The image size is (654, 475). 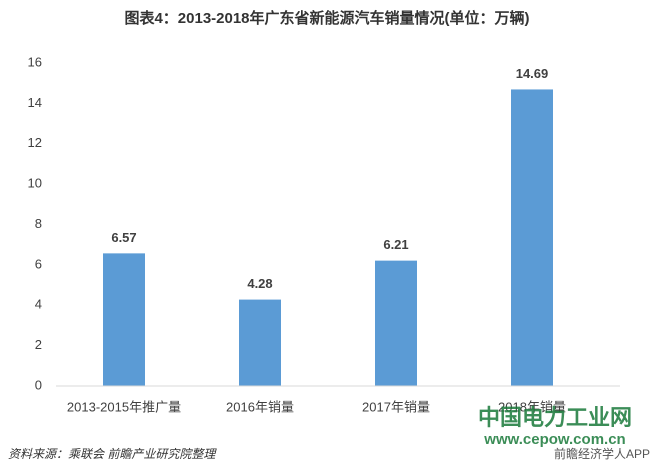 I want to click on watermark: 中国电力工业网, so click(x=555, y=417).